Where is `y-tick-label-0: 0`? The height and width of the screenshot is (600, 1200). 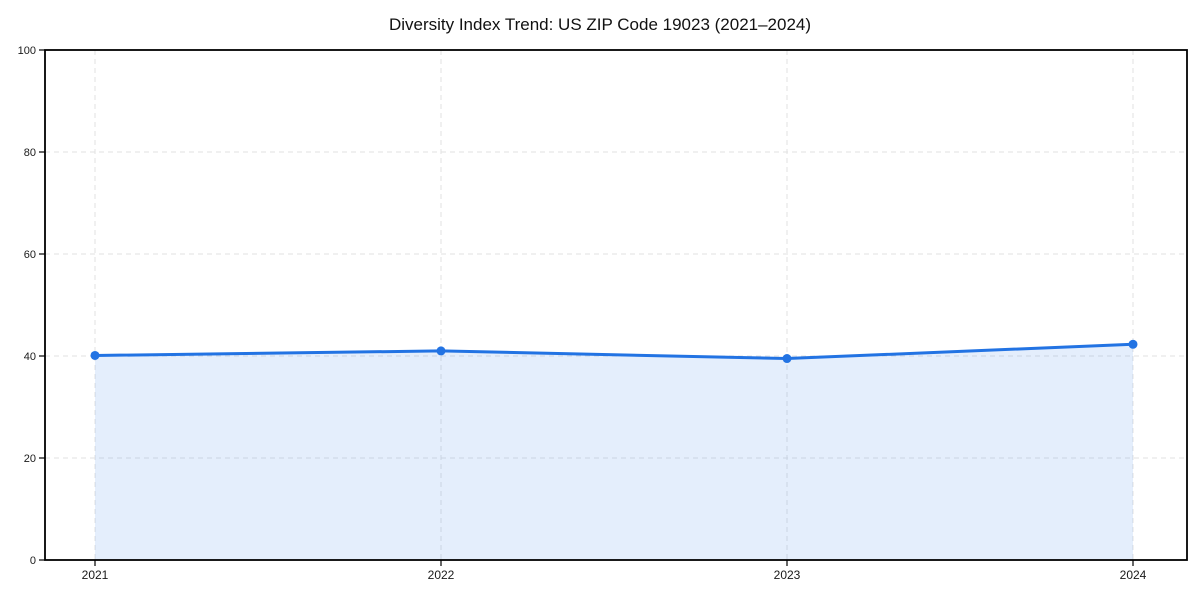
y-tick-label-0: 0 is located at coordinates (33, 561).